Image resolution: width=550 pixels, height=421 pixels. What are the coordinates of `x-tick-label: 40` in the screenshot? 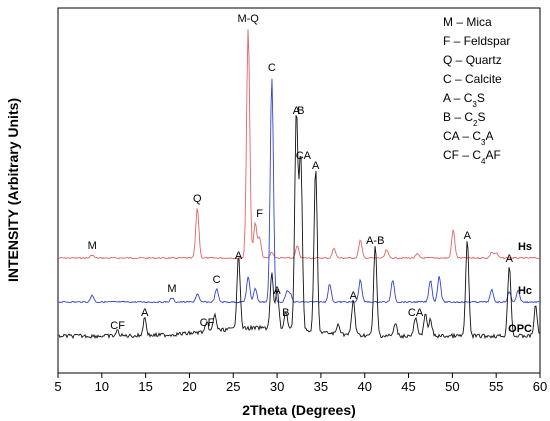 It's located at (364, 386).